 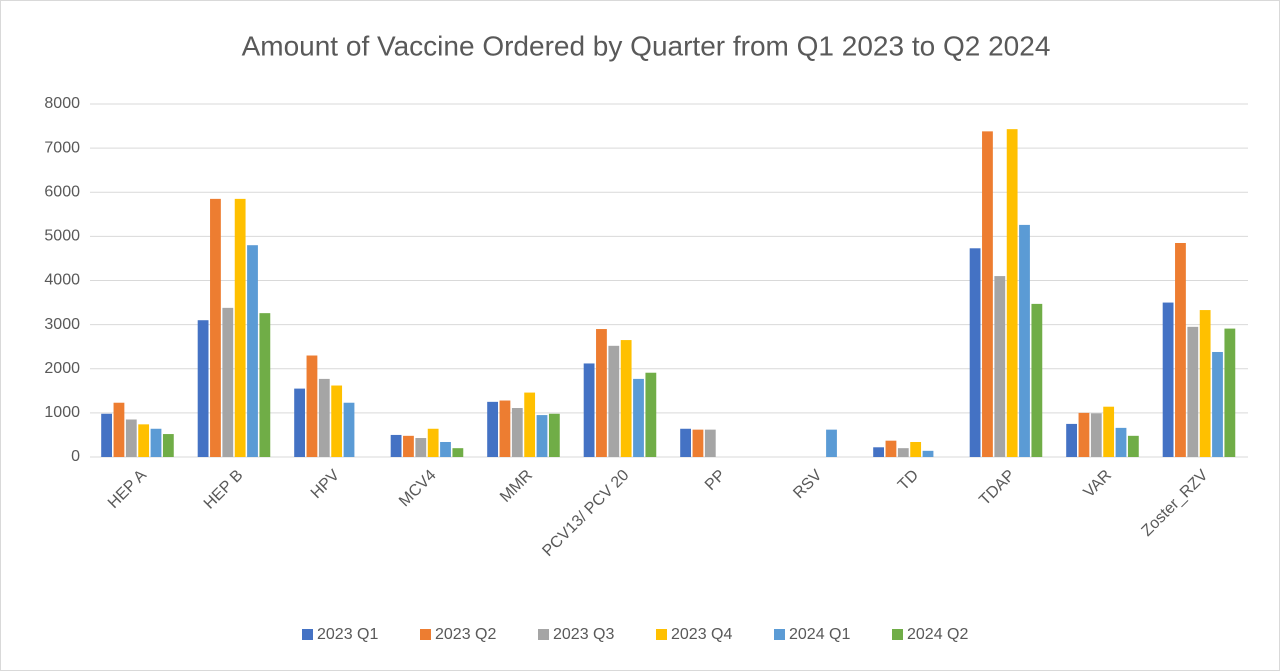 What do you see at coordinates (62, 368) in the screenshot?
I see `y-tick-label: 2000` at bounding box center [62, 368].